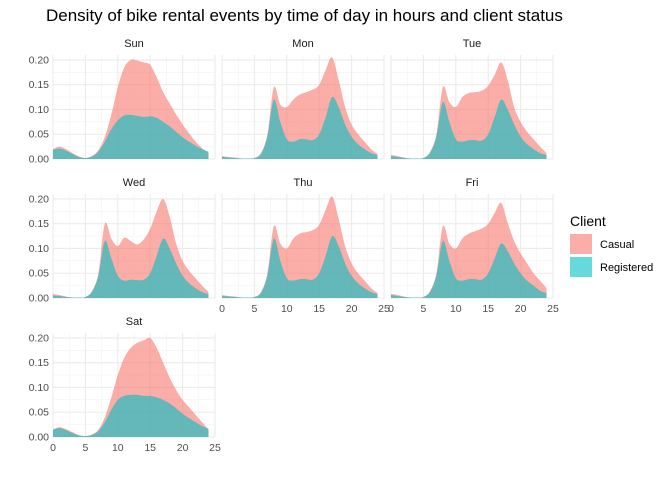 This screenshot has height=480, width=672. I want to click on panel-label-wed: Wed, so click(134, 183).